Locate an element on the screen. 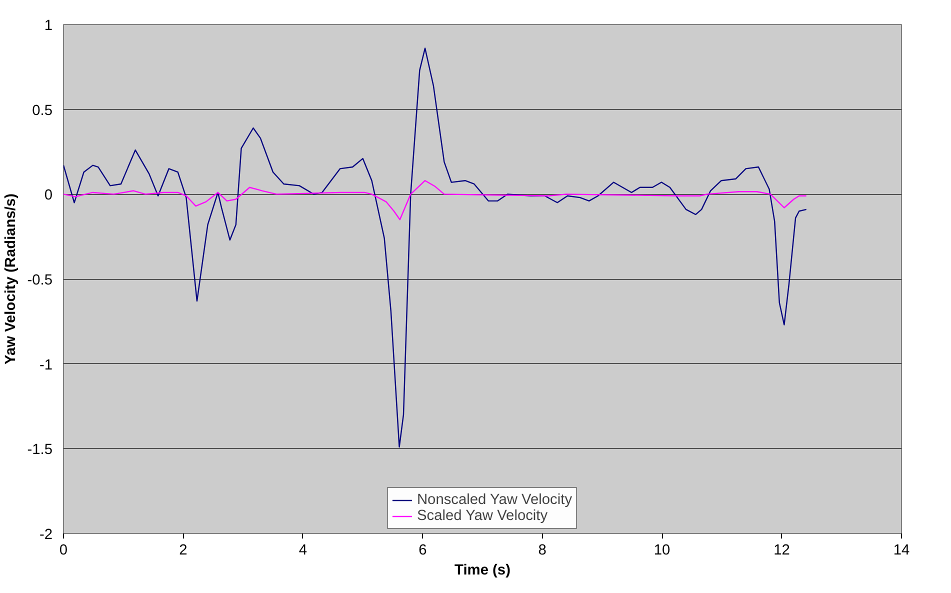 Image resolution: width=951 pixels, height=593 pixels. x-tick-label: 2 is located at coordinates (183, 550).